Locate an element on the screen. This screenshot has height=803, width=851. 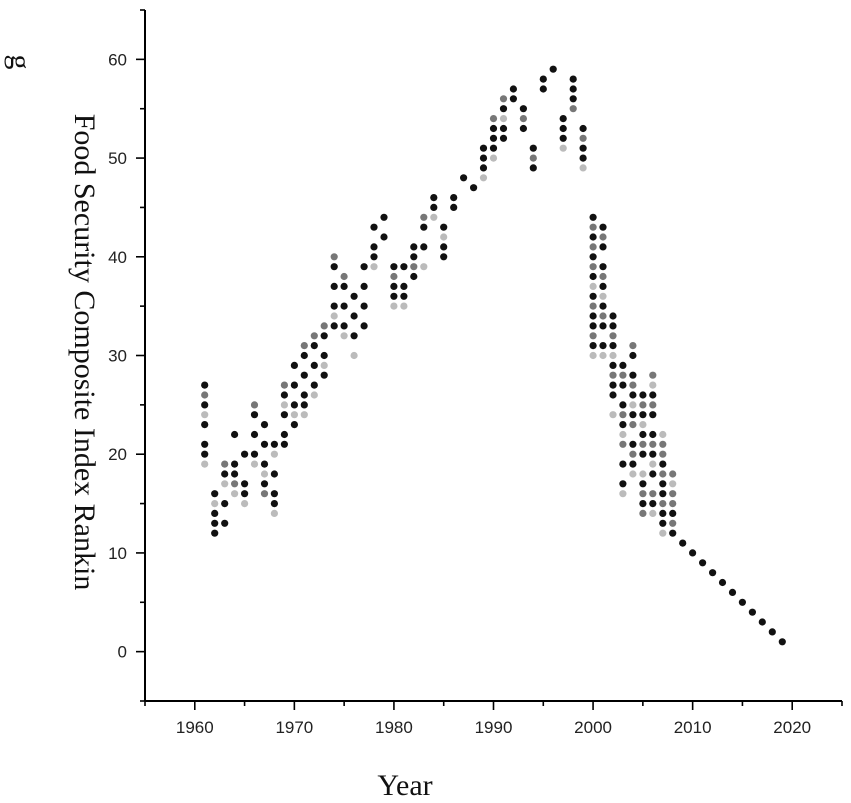
y-tick-label: 10 is located at coordinates (117, 553).